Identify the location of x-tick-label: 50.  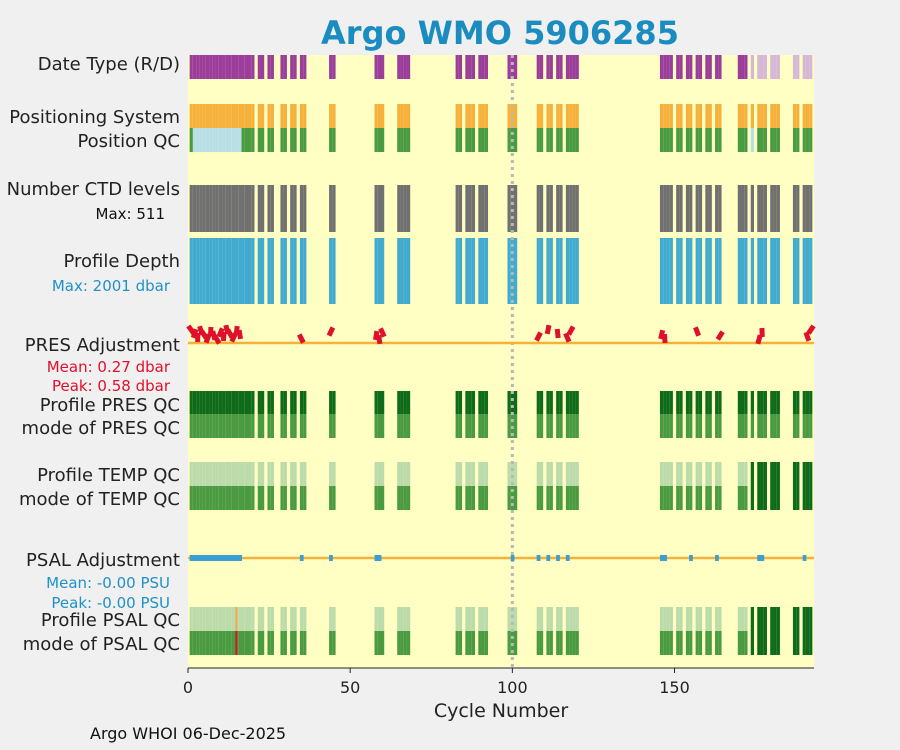
(350, 687).